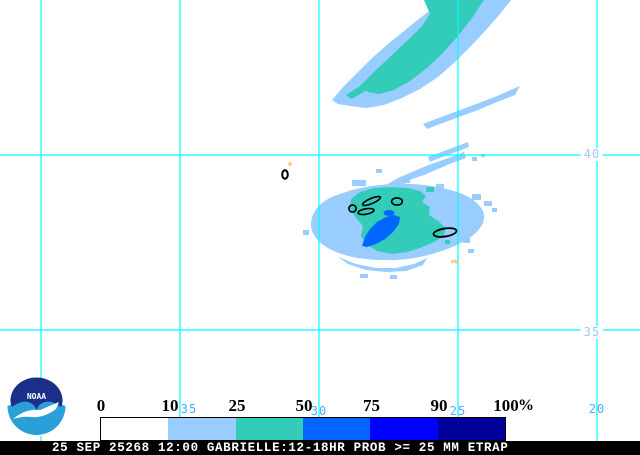 The image size is (640, 455). I want to click on colorbar-tick-90: 90, so click(439, 405).